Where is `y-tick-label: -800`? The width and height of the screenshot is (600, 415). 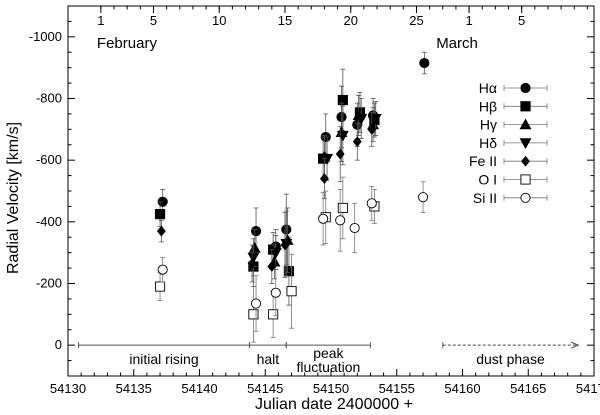
y-tick-label: -800 is located at coordinates (49, 98).